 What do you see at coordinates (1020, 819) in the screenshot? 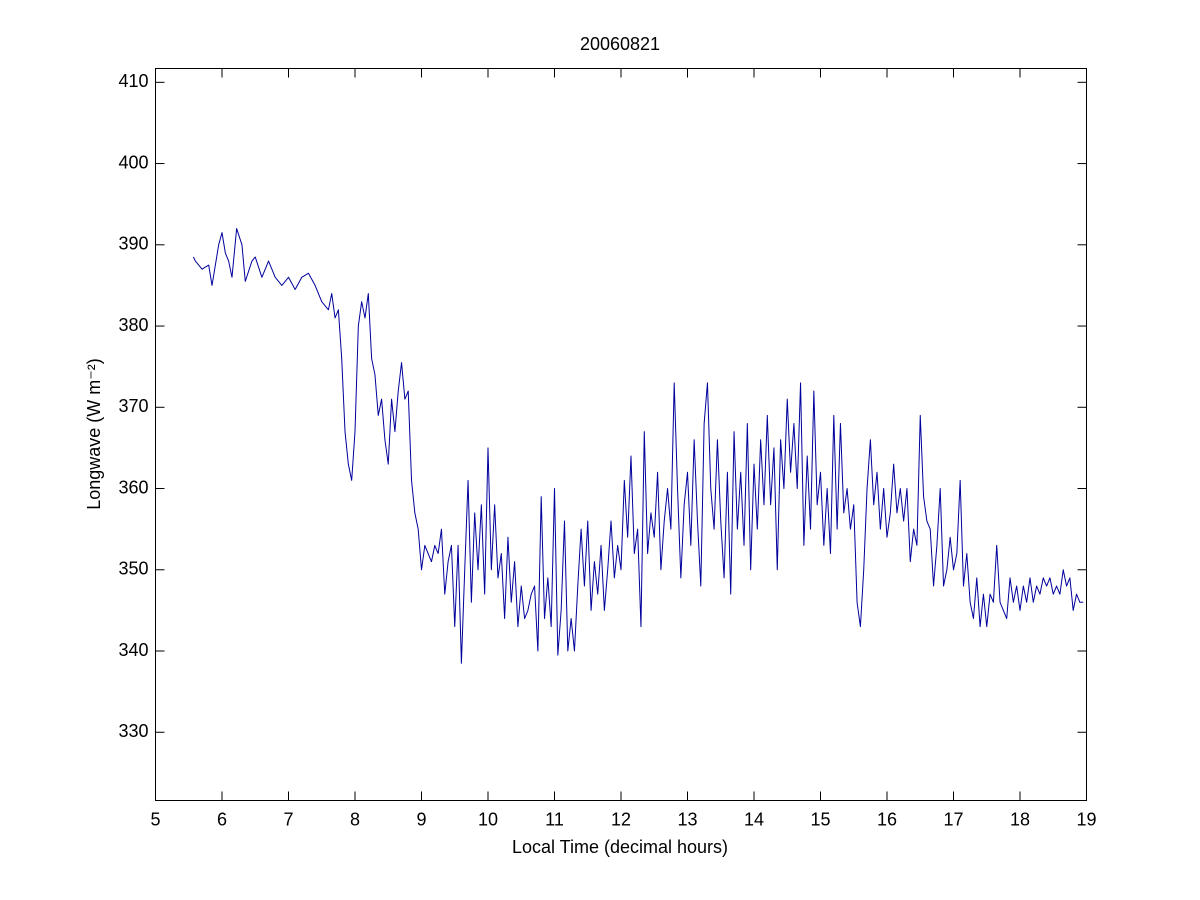
I see `x-tick-label: 18` at bounding box center [1020, 819].